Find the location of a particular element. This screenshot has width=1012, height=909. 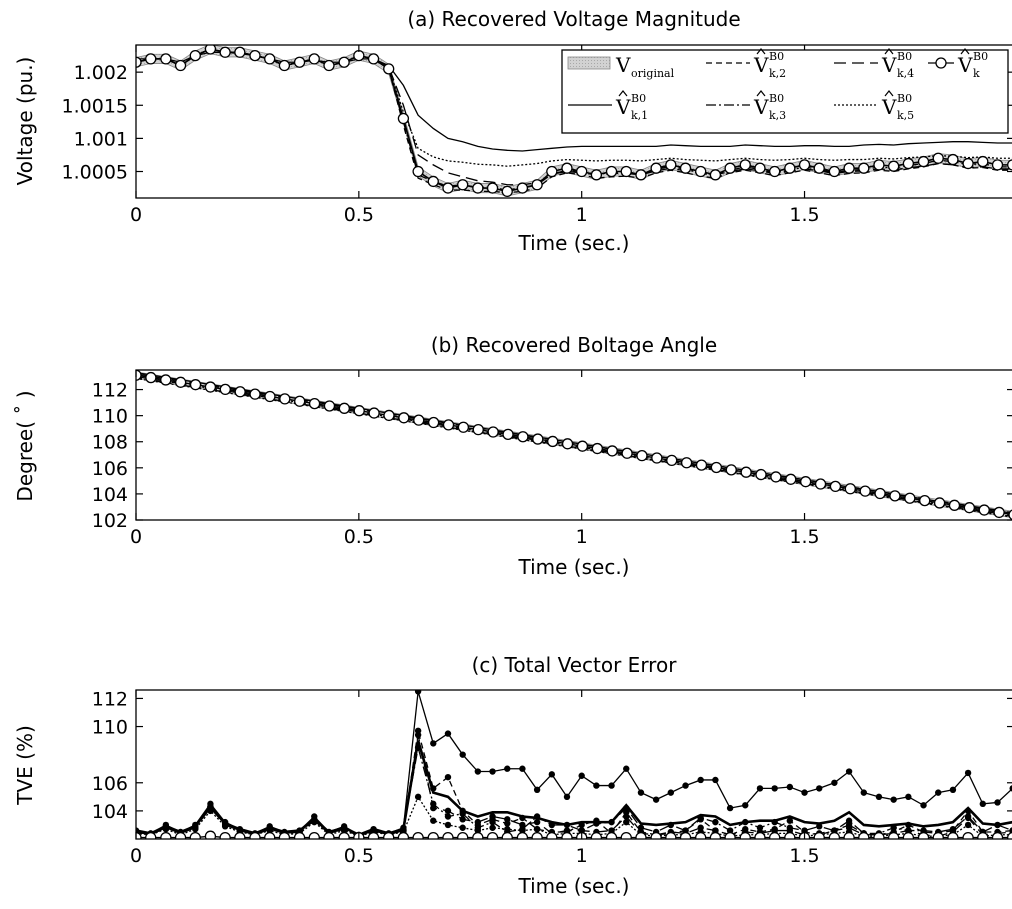

chart-title: (b) Recovered Boltage Angle is located at coordinates (574, 345).